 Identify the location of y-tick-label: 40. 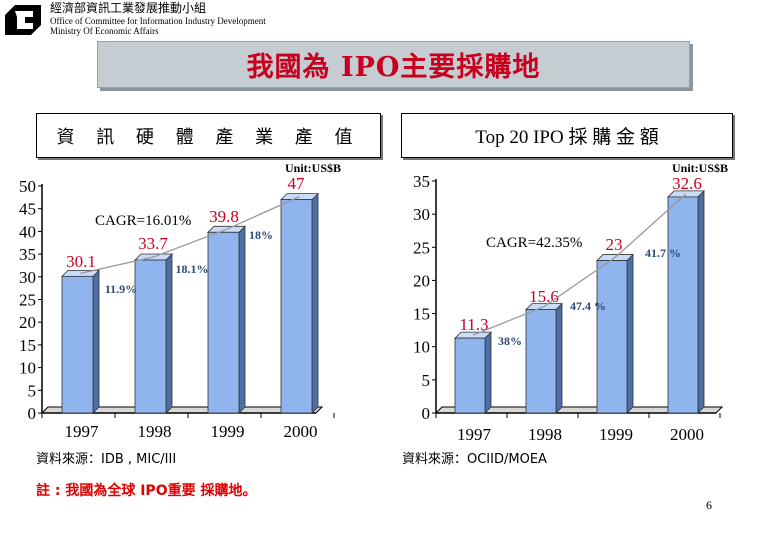
(27, 231).